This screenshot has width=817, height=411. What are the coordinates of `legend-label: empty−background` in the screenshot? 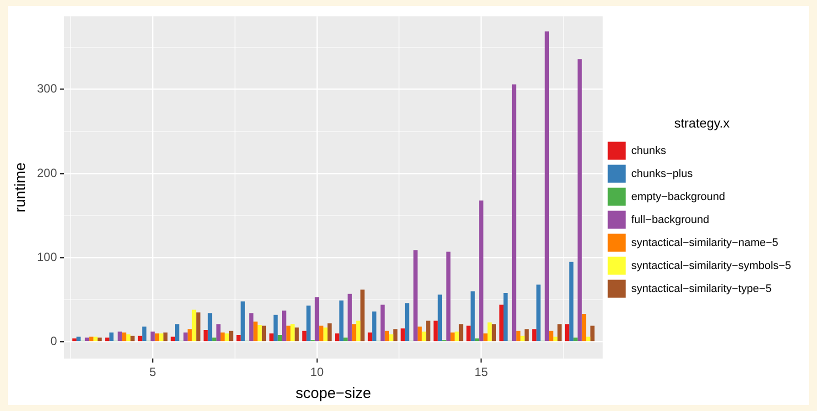 It's located at (678, 196).